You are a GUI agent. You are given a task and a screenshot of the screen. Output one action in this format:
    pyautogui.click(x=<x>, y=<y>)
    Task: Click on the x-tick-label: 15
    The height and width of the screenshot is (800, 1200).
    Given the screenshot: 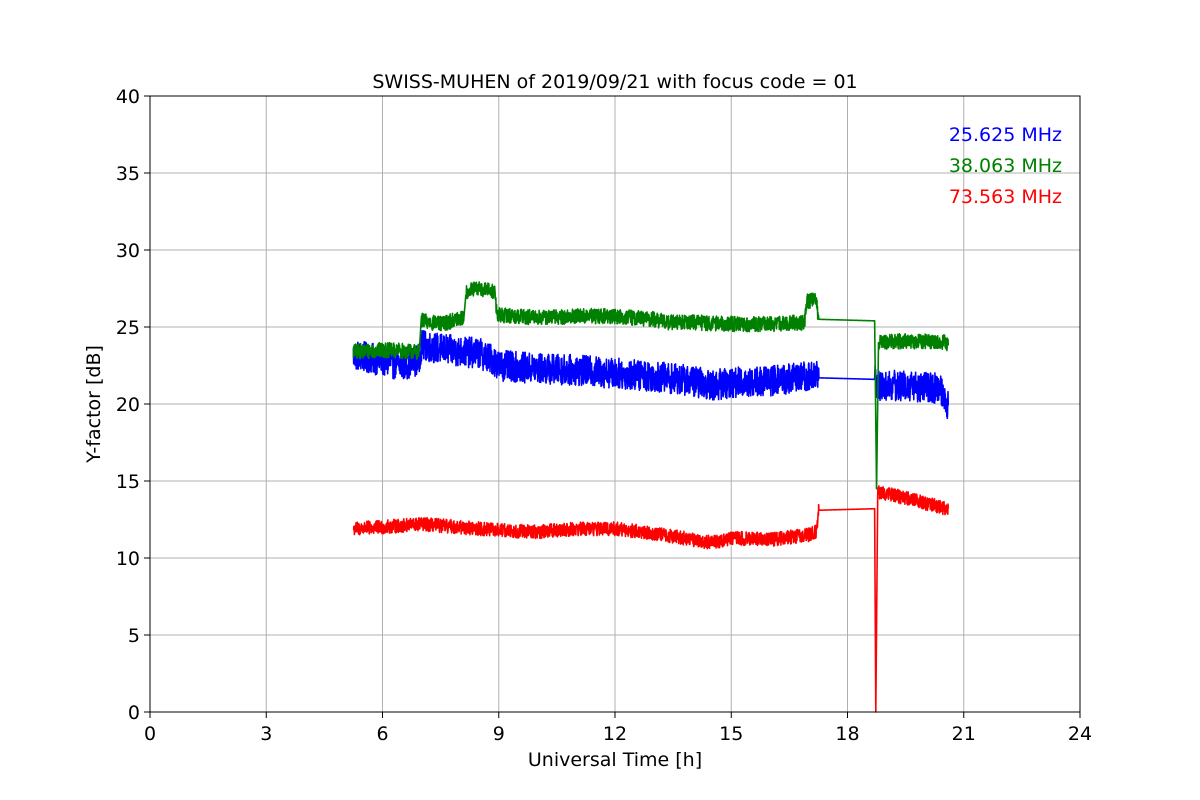 What is the action you would take?
    pyautogui.click(x=731, y=734)
    